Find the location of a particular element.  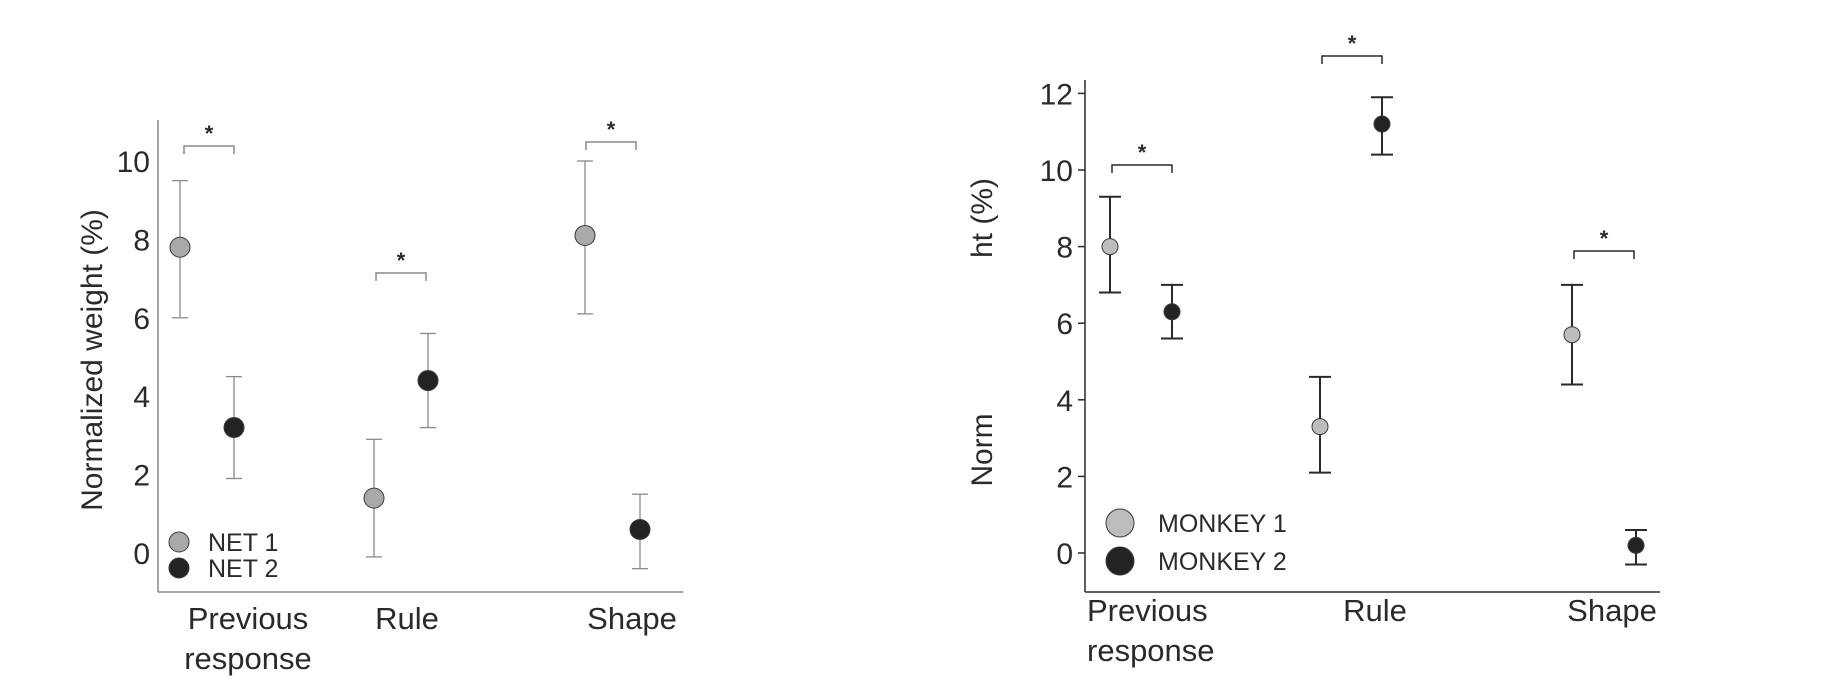

y-tick-label: 12 is located at coordinates (1056, 94).